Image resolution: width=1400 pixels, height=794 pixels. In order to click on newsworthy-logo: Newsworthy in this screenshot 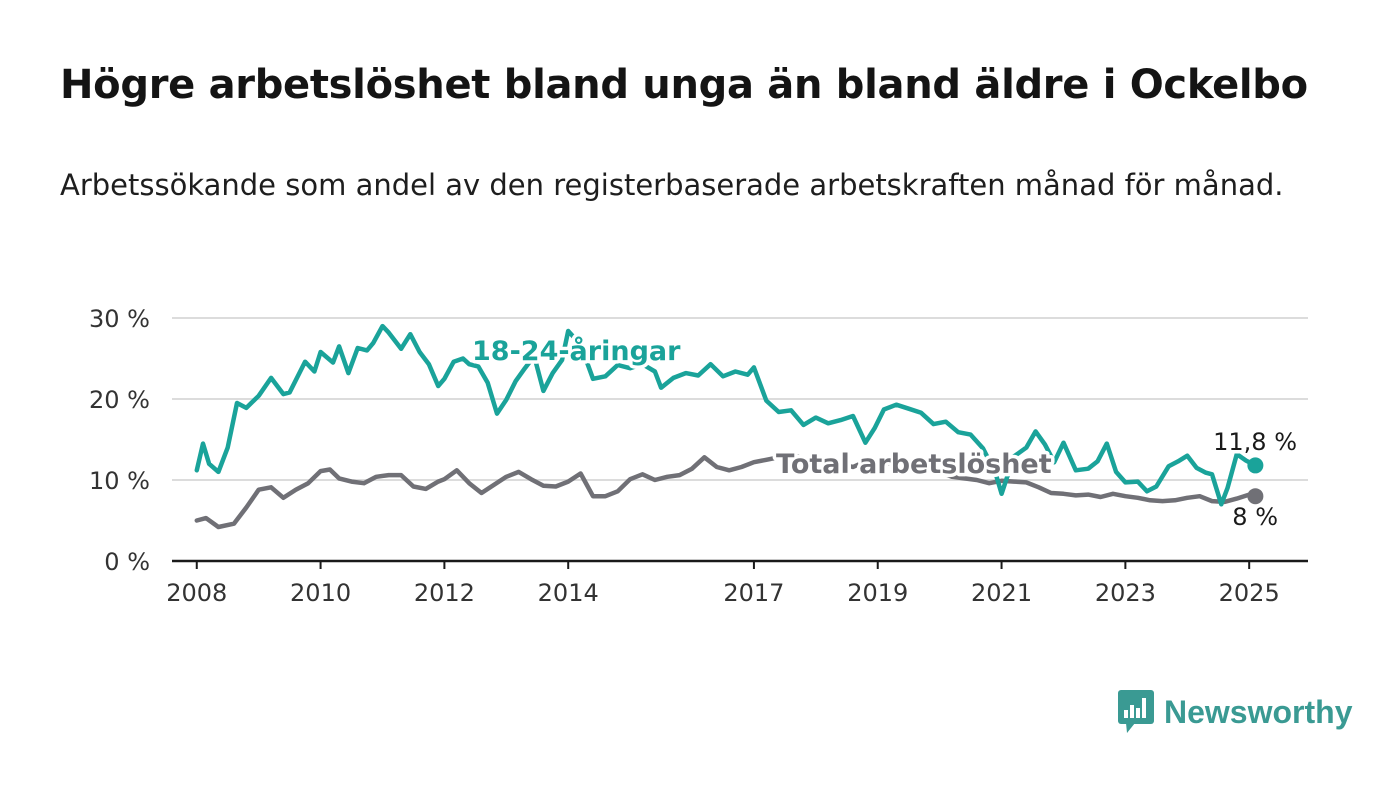, I will do `click(1235, 712)`.